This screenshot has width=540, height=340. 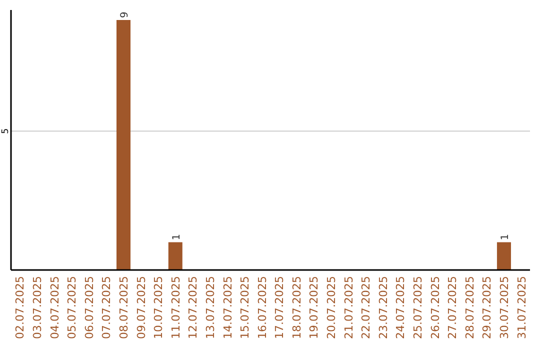 What do you see at coordinates (159, 307) in the screenshot?
I see `x-tick-label: 10.07.2025` at bounding box center [159, 307].